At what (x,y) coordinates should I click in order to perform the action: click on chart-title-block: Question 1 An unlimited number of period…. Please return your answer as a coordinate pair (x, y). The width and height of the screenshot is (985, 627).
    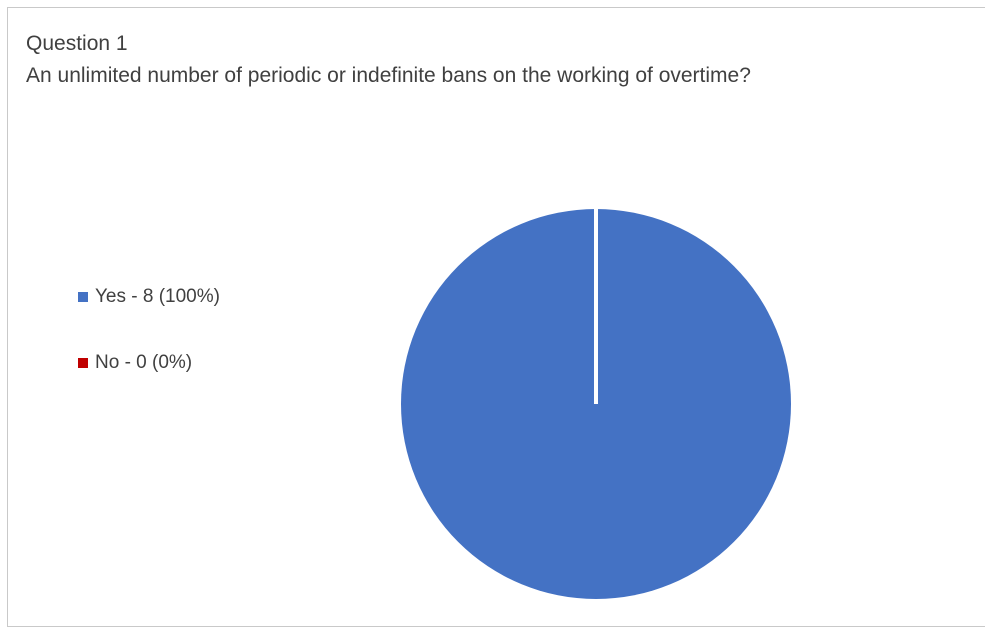
    Looking at the image, I should click on (388, 60).